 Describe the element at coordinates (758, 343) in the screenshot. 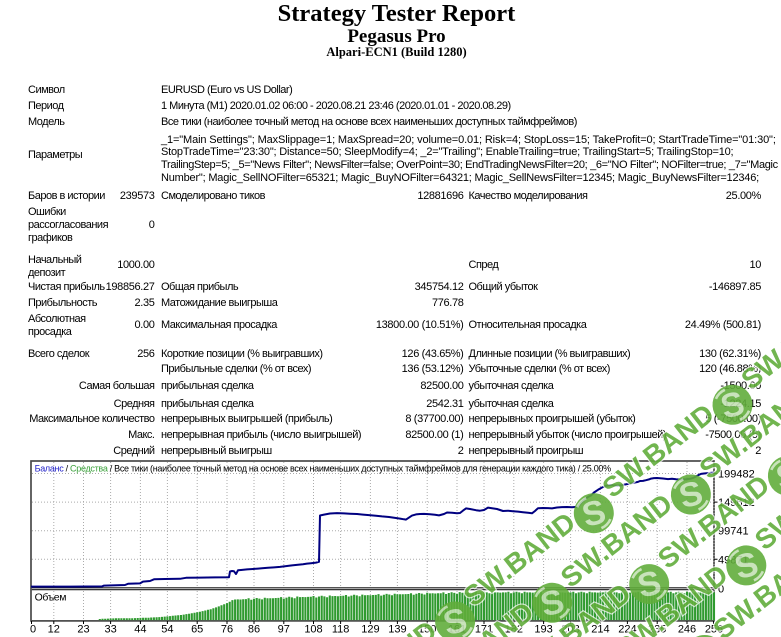

I see `svg-text: SW.BAND` at that location.